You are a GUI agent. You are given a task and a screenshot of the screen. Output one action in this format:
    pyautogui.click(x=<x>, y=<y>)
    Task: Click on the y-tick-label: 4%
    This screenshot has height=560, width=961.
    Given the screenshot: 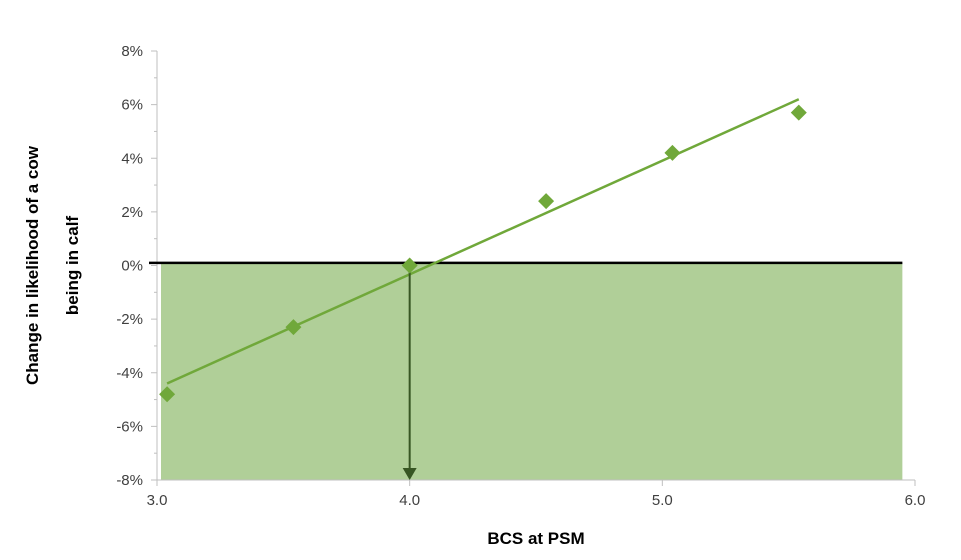 What is the action you would take?
    pyautogui.click(x=132, y=158)
    